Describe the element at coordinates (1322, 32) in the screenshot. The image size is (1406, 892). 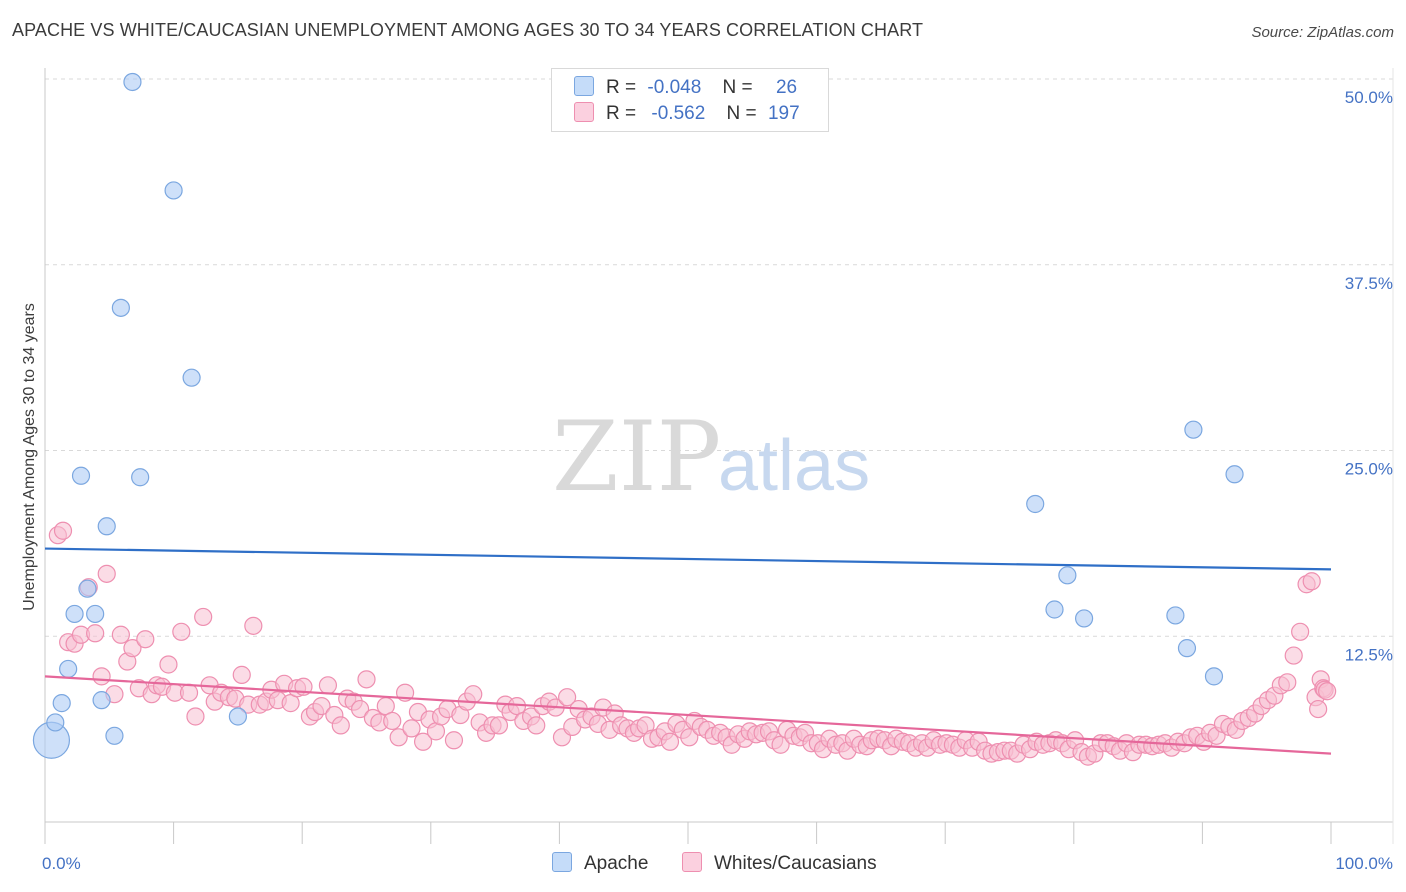
I see `source-label: Source: ZipAtlas.com` at that location.